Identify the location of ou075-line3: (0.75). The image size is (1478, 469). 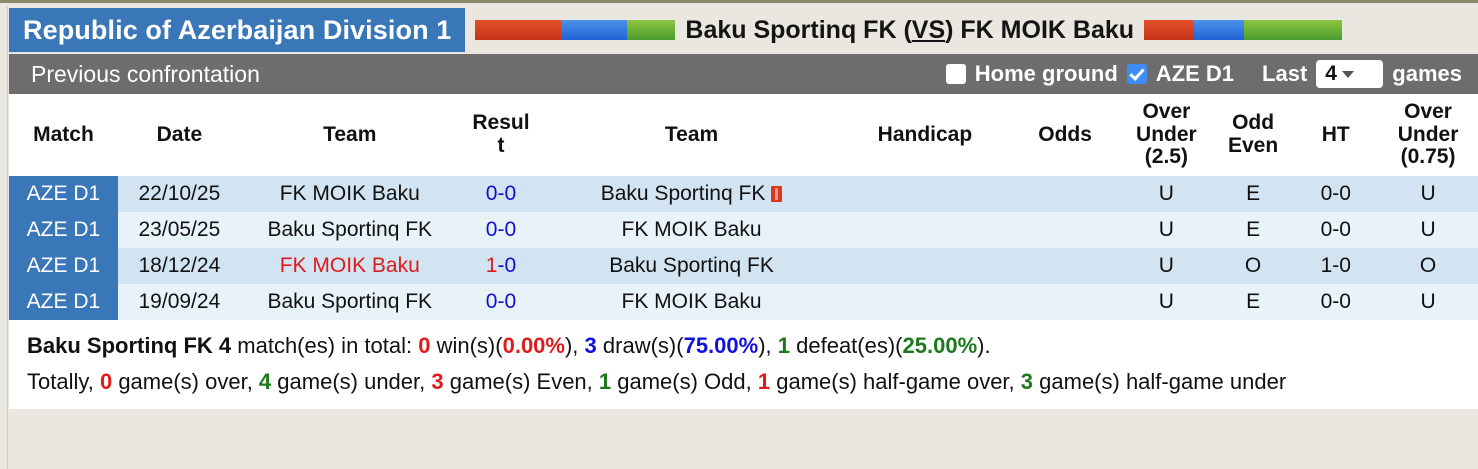
(1428, 157).